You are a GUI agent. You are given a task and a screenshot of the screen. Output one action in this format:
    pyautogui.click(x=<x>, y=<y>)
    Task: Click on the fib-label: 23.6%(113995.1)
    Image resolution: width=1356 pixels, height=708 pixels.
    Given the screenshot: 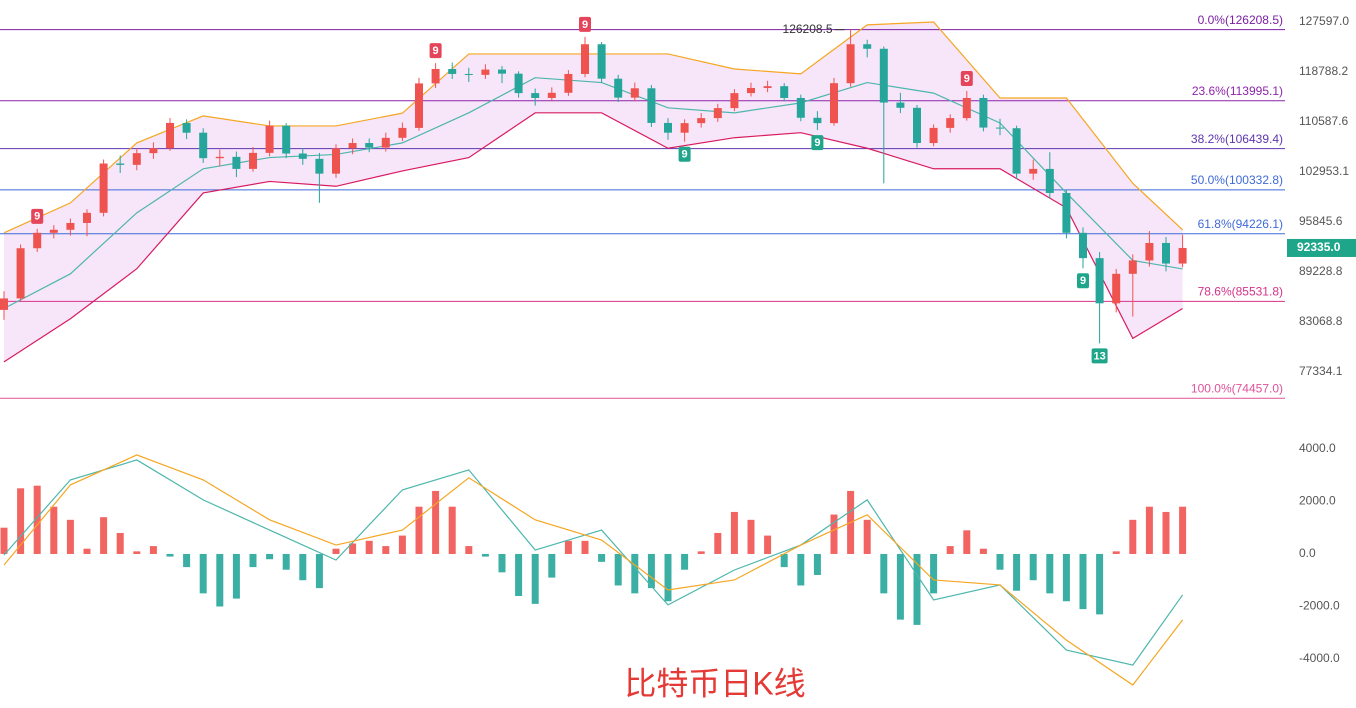 What is the action you would take?
    pyautogui.click(x=1237, y=91)
    